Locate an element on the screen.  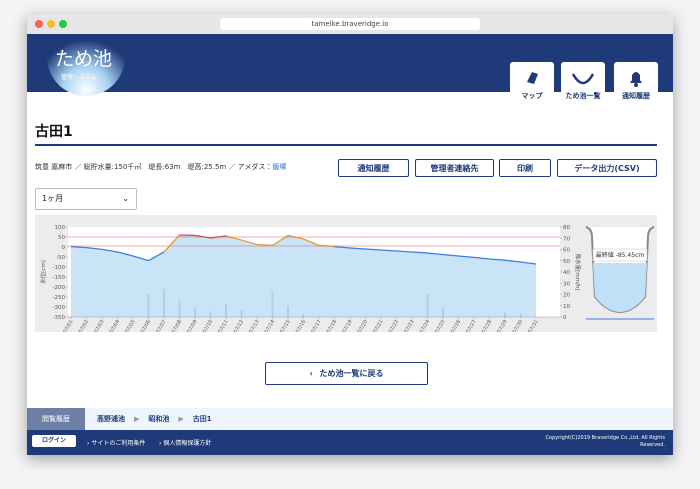
amedas-link: 飯塚 is located at coordinates (279, 167).